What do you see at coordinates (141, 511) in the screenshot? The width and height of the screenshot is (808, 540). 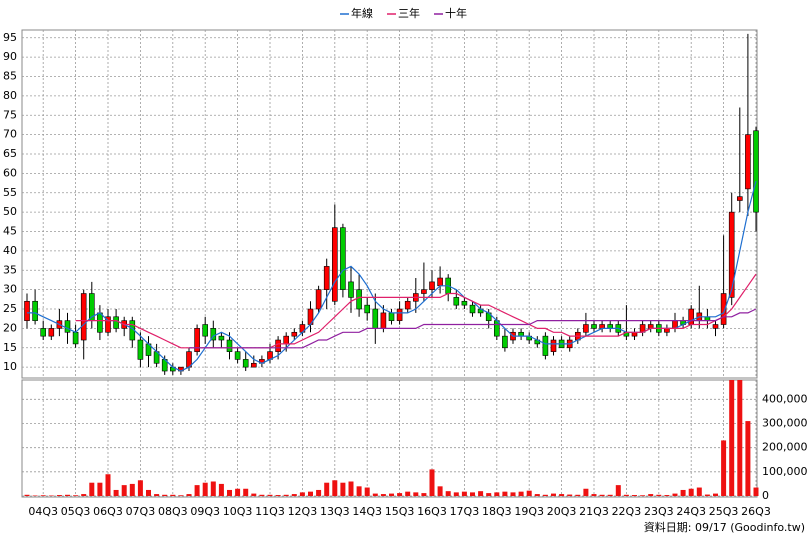 I see `x-tick-label: 07Q3` at bounding box center [141, 511].